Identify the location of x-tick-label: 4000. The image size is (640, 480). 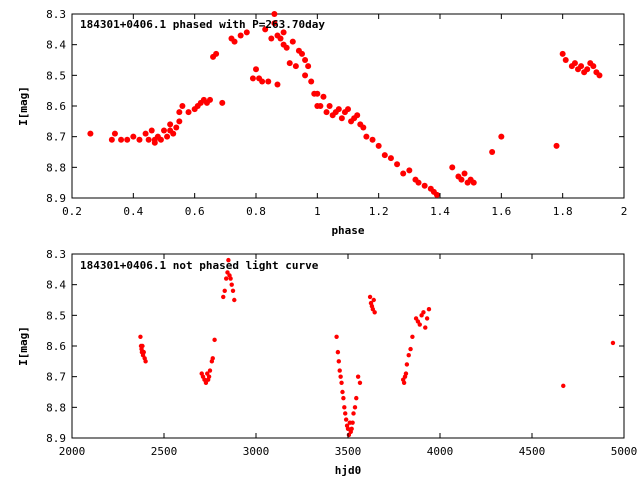
(440, 451).